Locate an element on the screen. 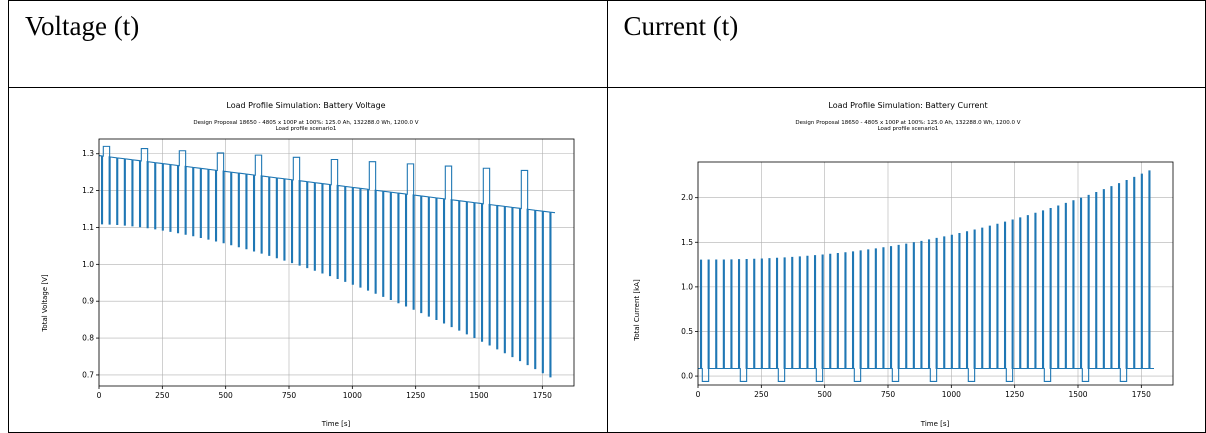  y-tick-label: 1.5 is located at coordinates (687, 242).